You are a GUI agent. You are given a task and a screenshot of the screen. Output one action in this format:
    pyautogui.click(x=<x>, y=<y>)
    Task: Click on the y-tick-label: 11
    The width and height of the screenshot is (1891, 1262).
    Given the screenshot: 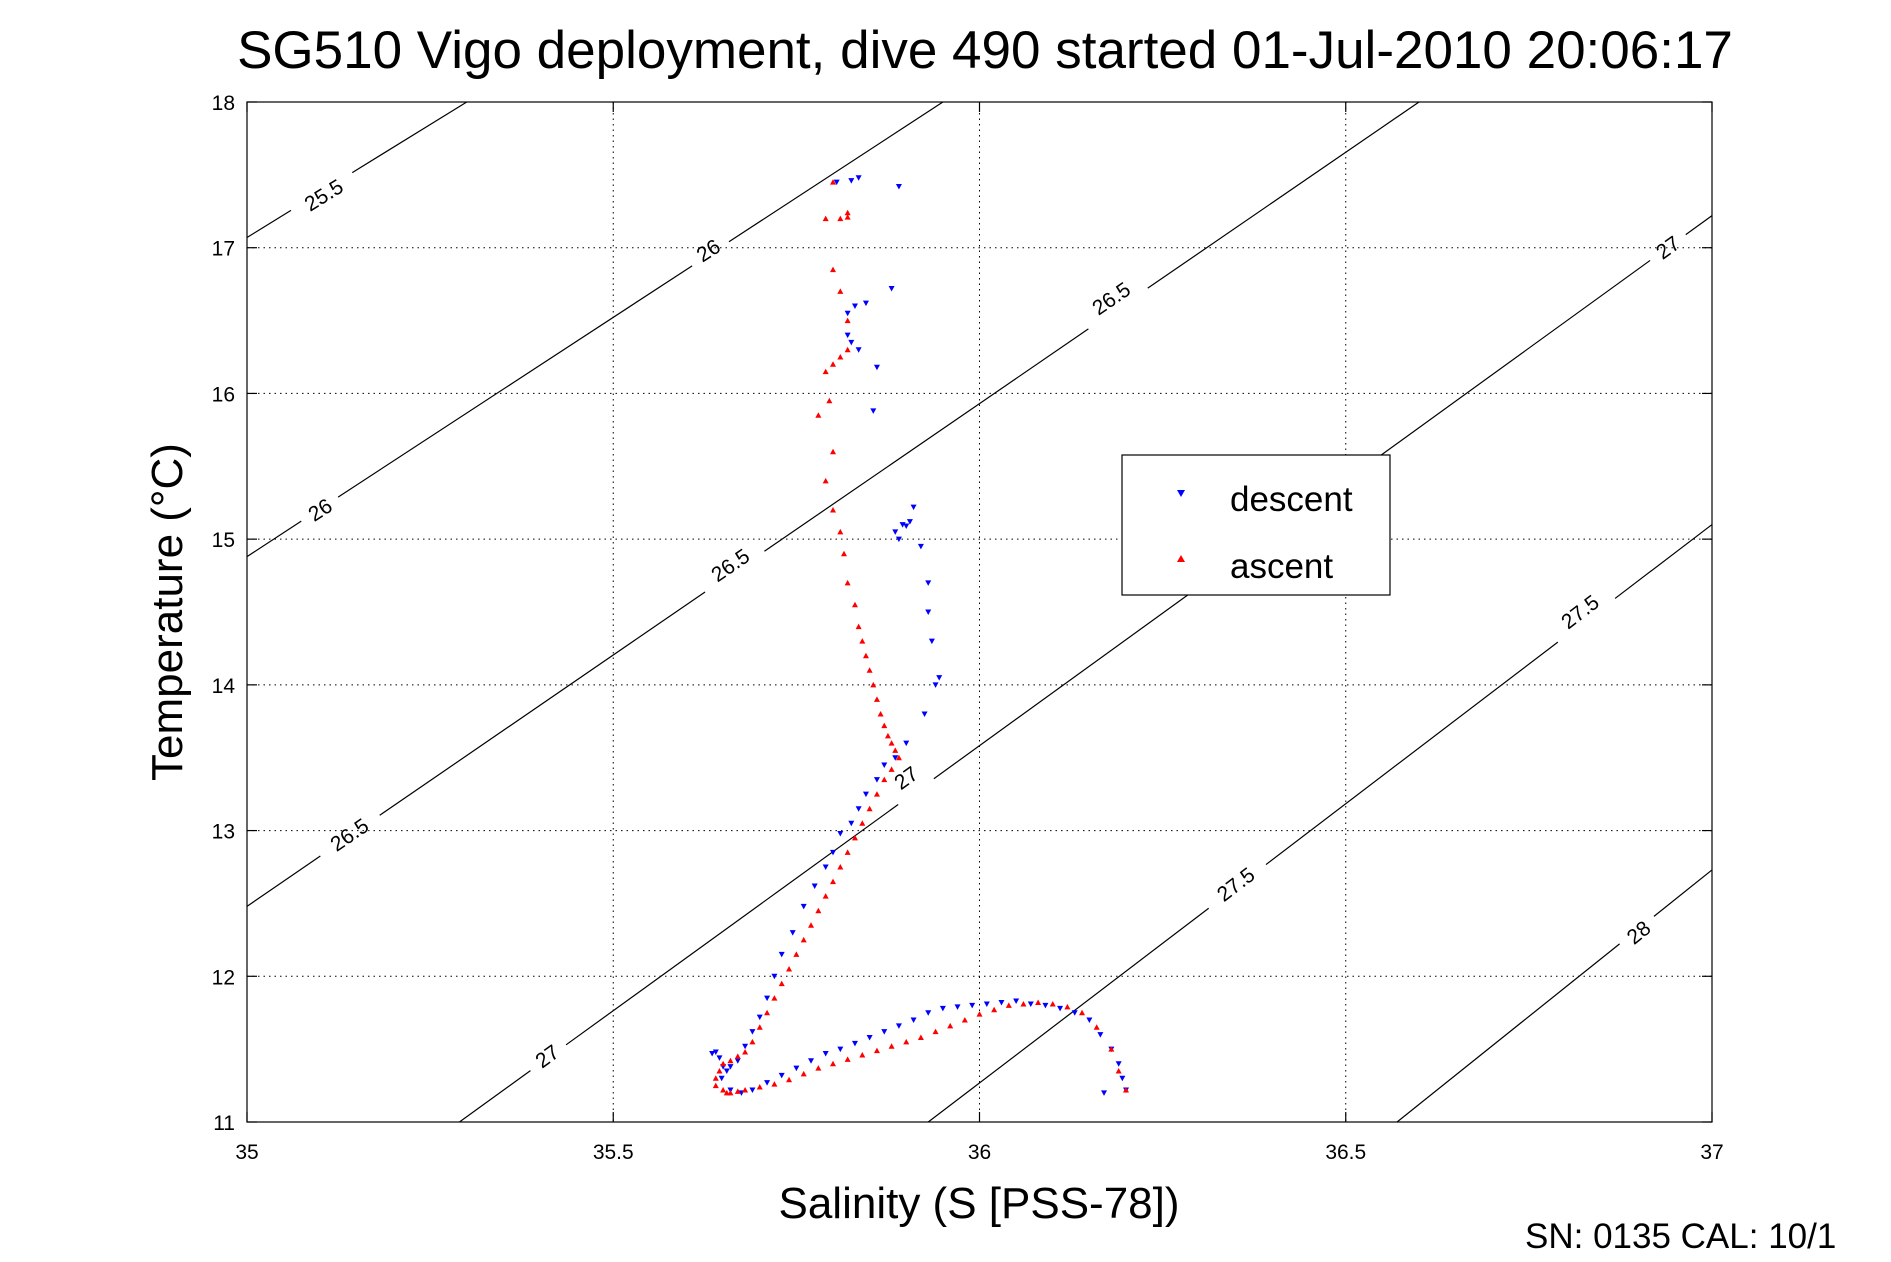 What is the action you would take?
    pyautogui.click(x=224, y=1123)
    